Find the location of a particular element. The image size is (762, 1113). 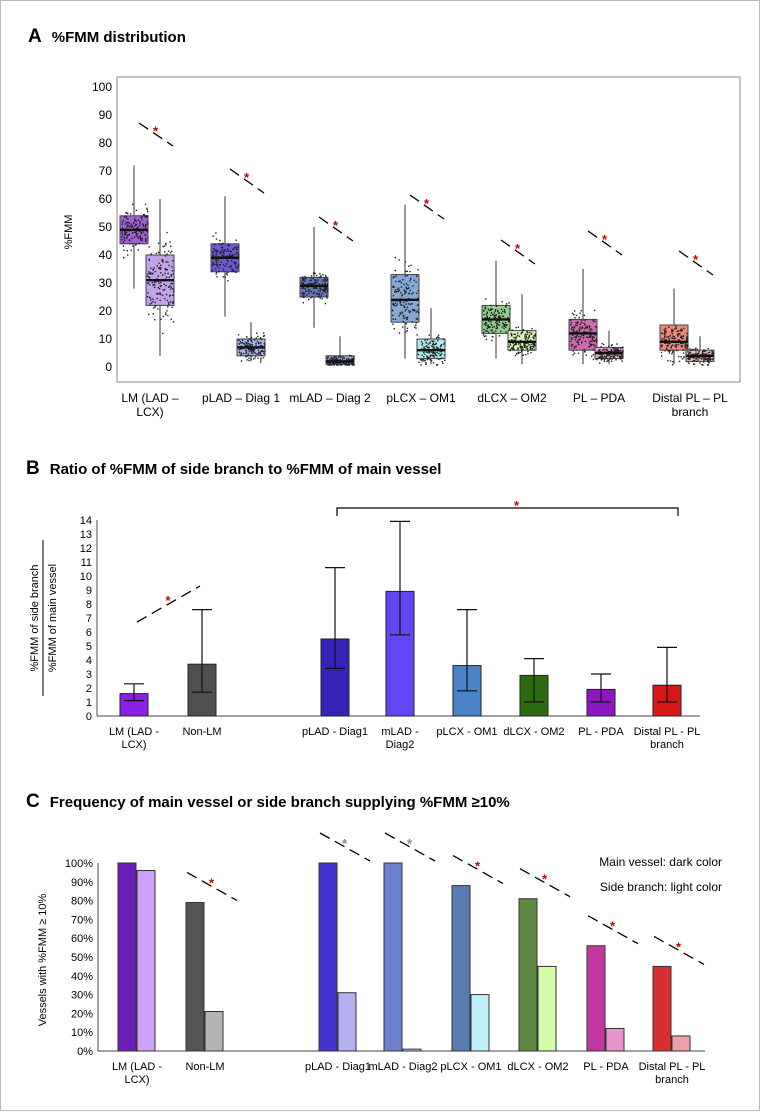

y-tick-label: 3 is located at coordinates (89, 675).